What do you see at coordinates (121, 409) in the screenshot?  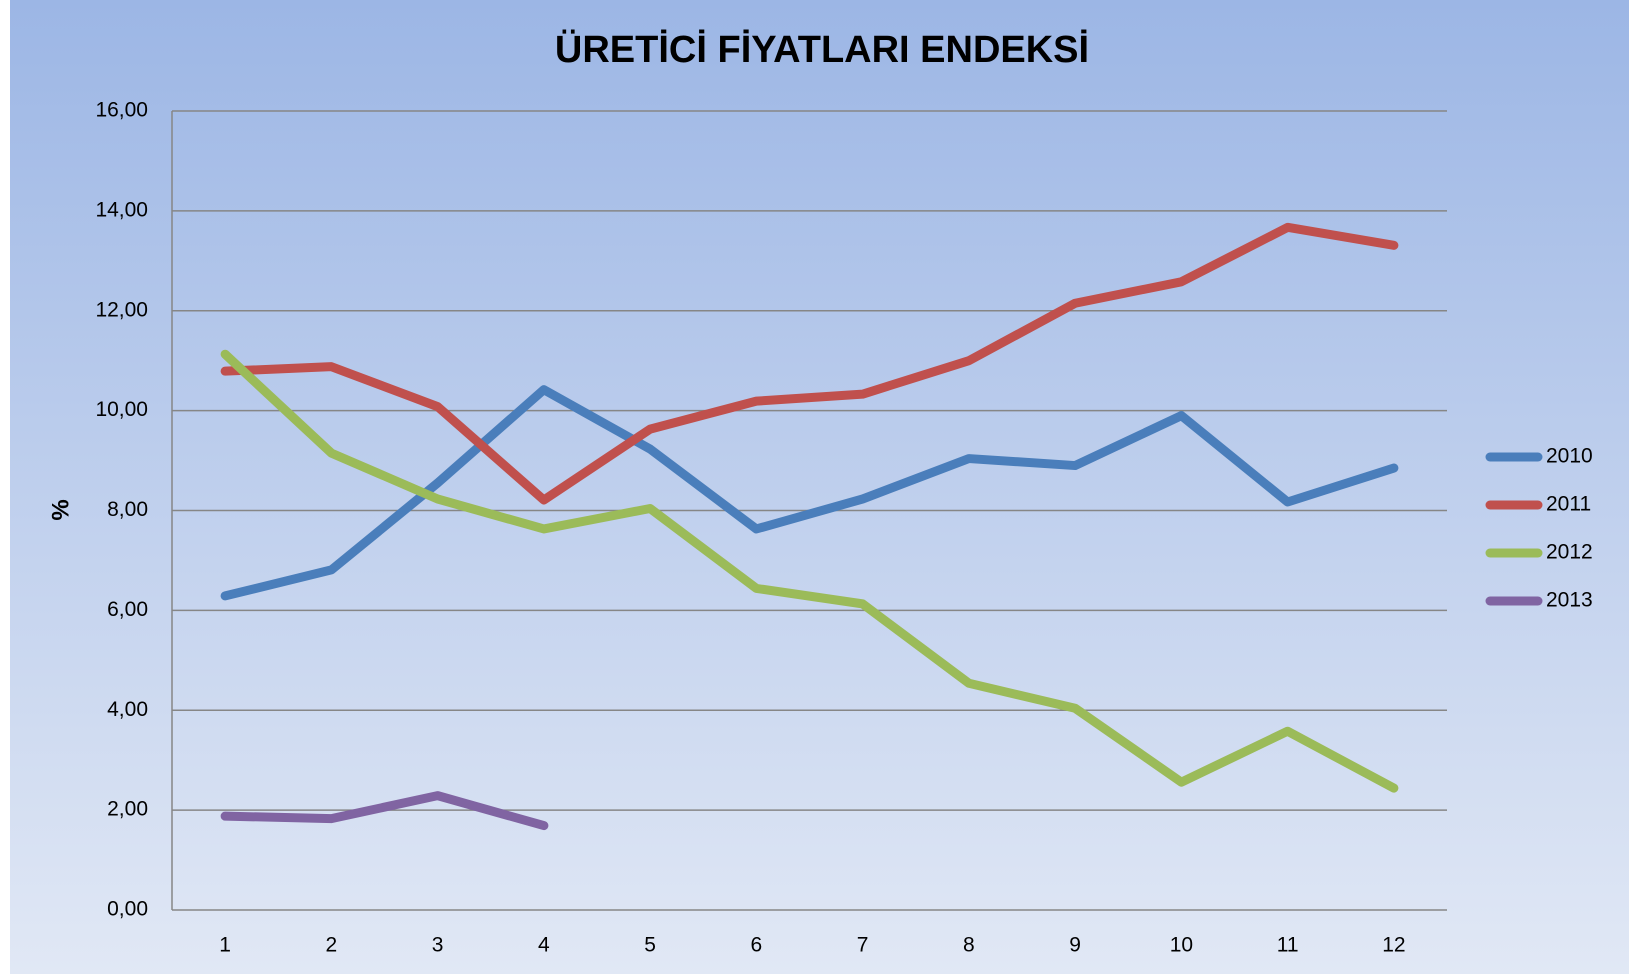 I see `y-tick-label: 10,00` at bounding box center [121, 409].